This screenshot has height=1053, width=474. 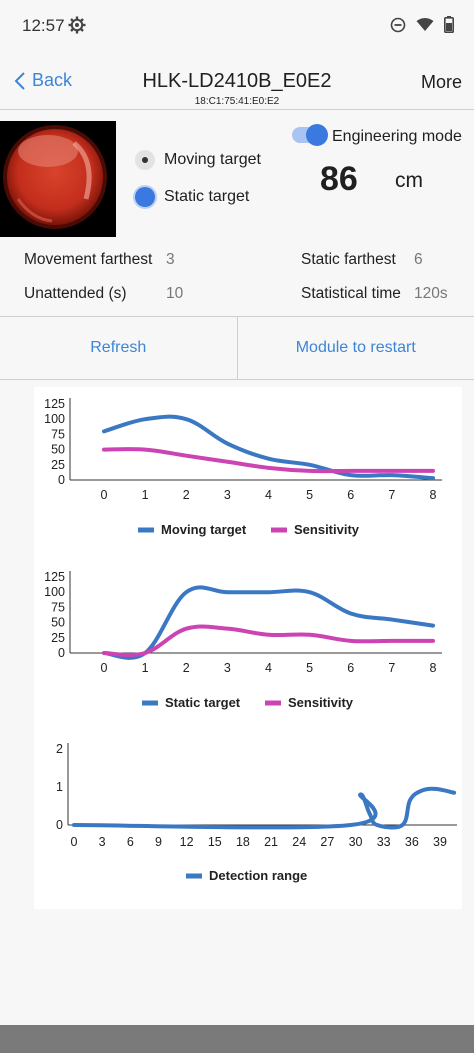 I want to click on legend-label: Moving target, so click(x=204, y=529).